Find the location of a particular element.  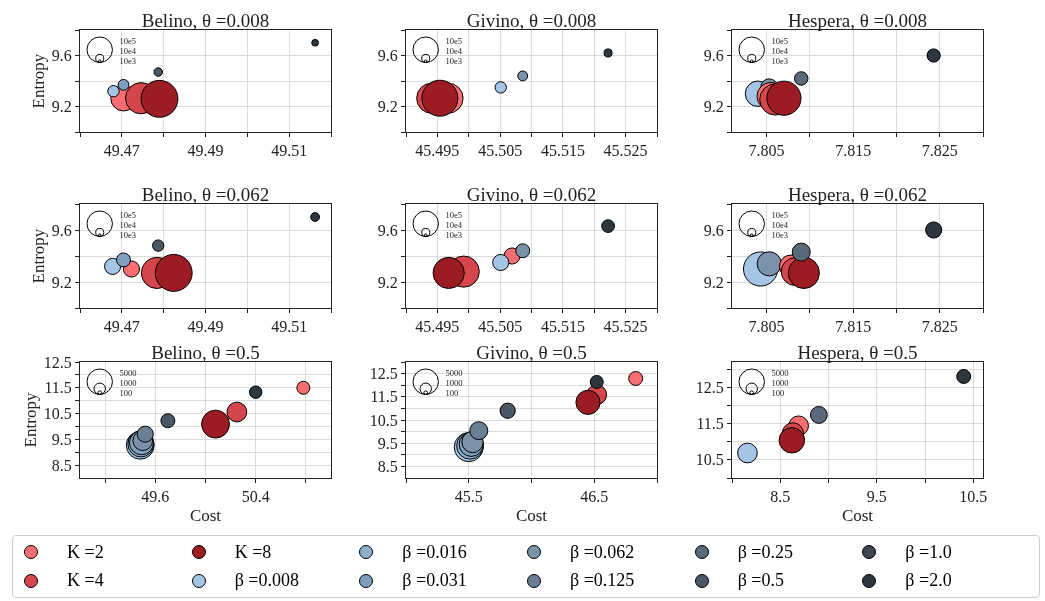

chart-title: Givino, θ =0.062 is located at coordinates (531, 194).